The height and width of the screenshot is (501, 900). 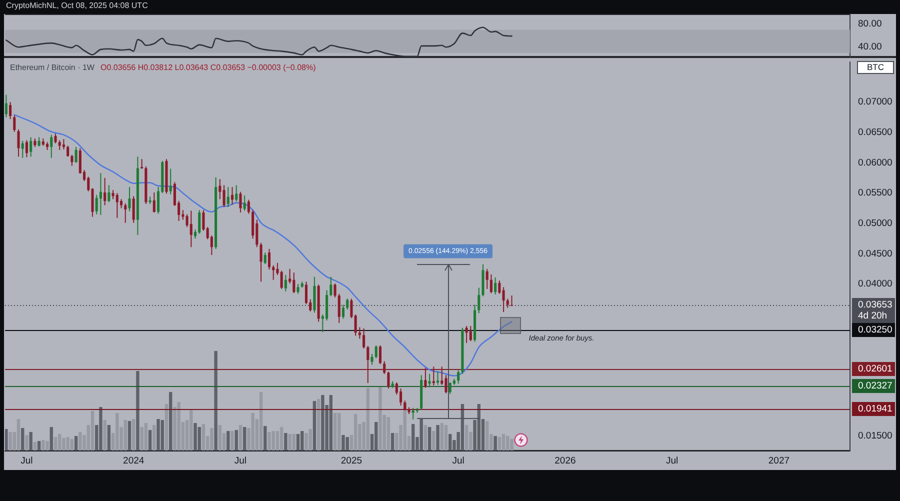 What do you see at coordinates (875, 132) in the screenshot?
I see `y-tick-label: 0.06500` at bounding box center [875, 132].